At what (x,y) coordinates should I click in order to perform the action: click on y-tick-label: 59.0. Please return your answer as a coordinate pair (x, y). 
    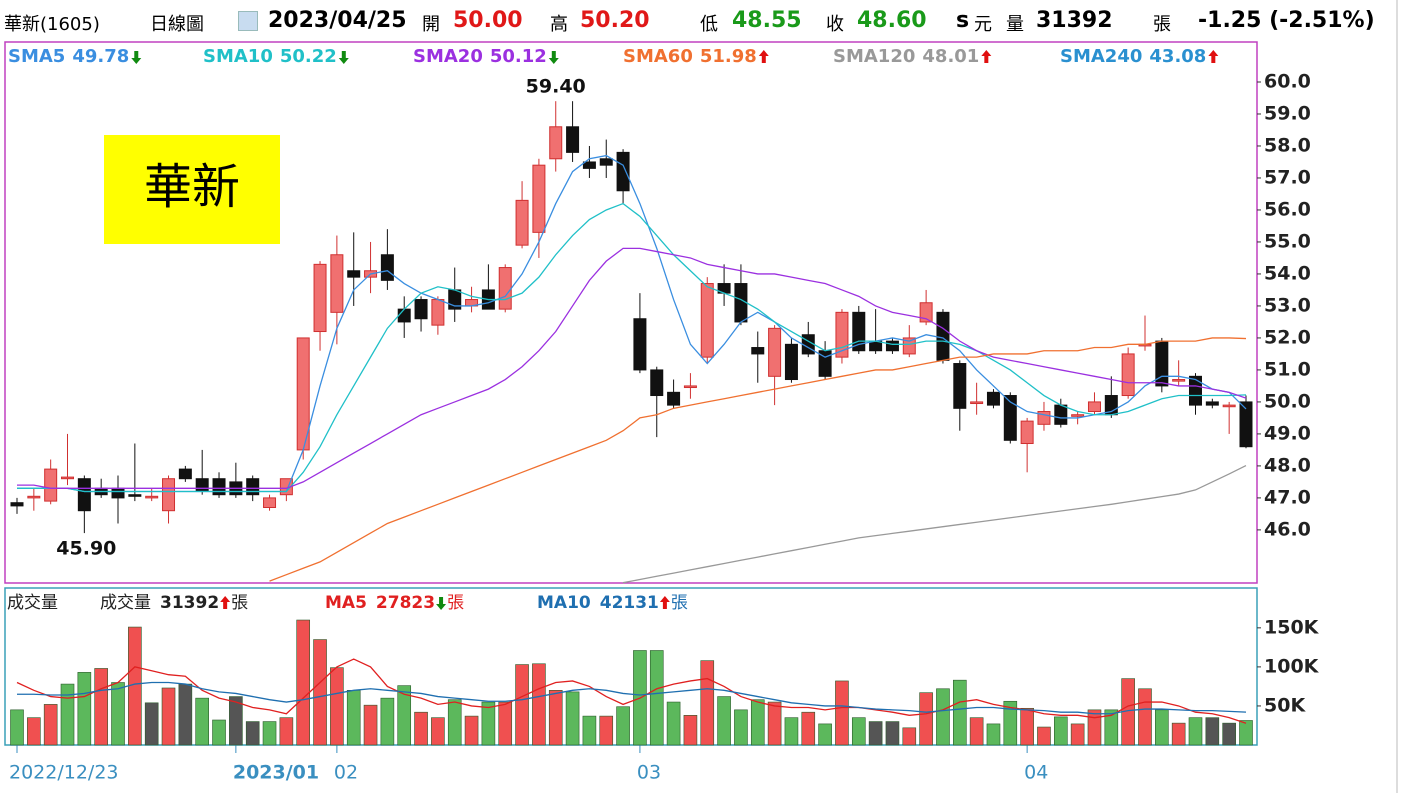
    Looking at the image, I should click on (1287, 113).